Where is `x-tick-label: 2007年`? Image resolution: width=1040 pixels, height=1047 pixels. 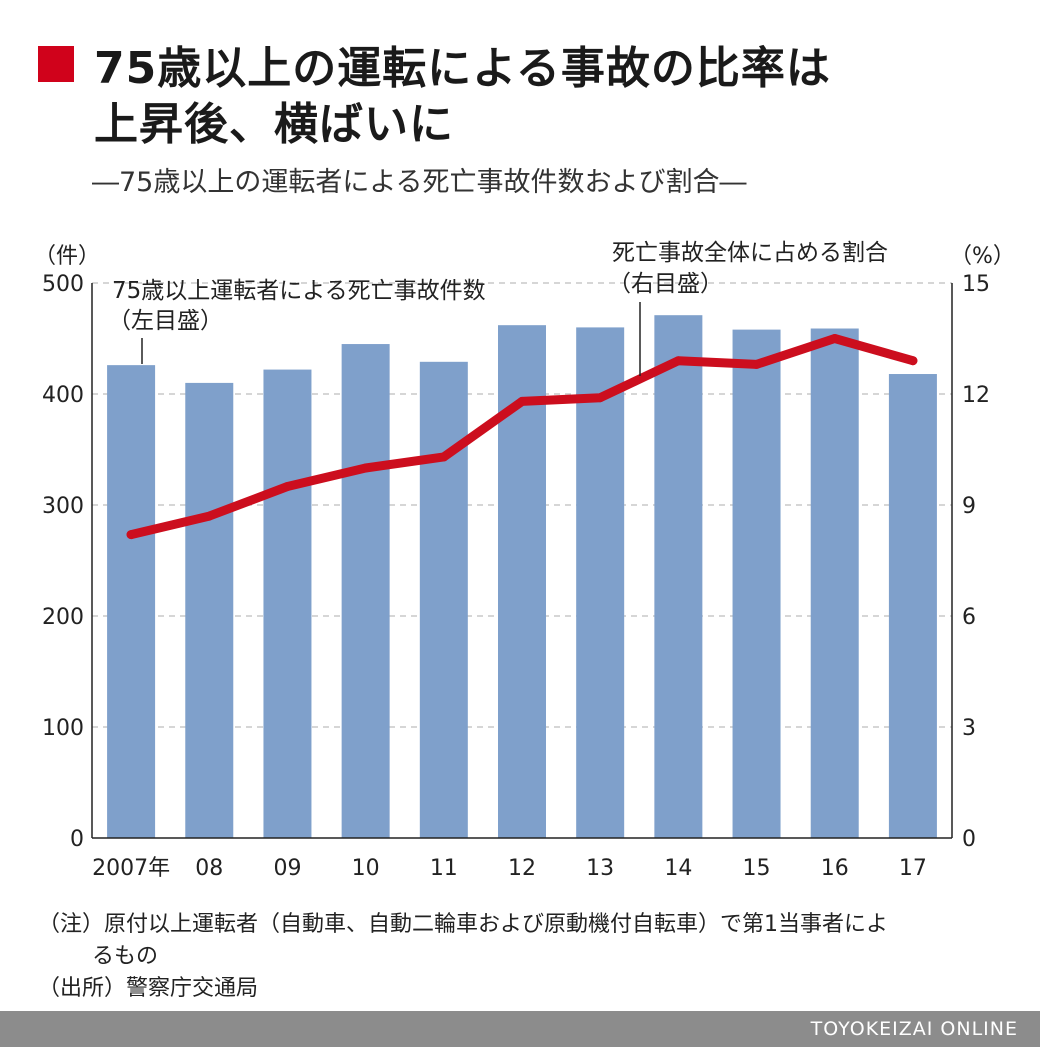
x-tick-label: 2007年 is located at coordinates (131, 868).